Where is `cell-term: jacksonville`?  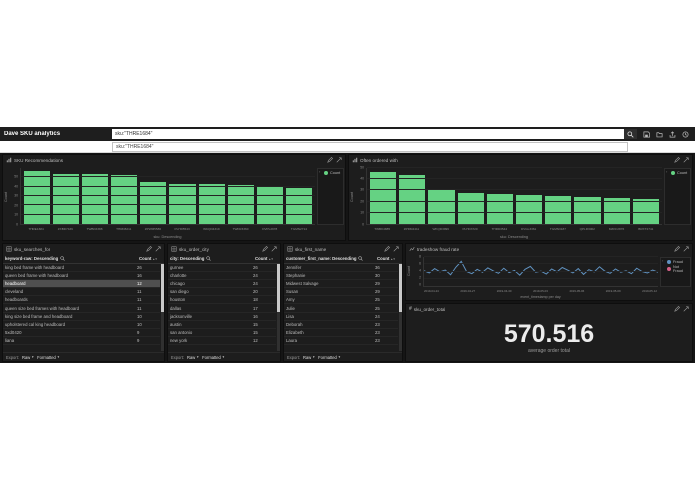 cell-term: jacksonville is located at coordinates (181, 316).